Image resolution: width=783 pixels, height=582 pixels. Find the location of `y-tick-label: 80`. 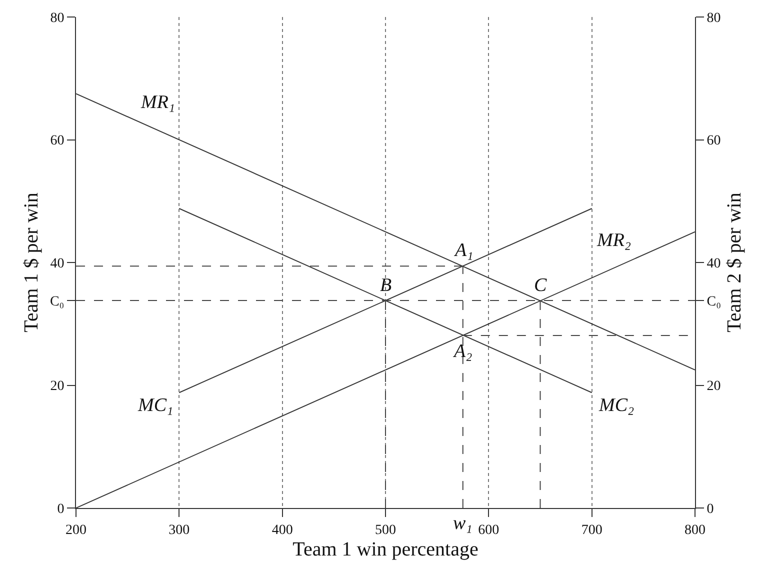

y-tick-label: 80 is located at coordinates (57, 18).